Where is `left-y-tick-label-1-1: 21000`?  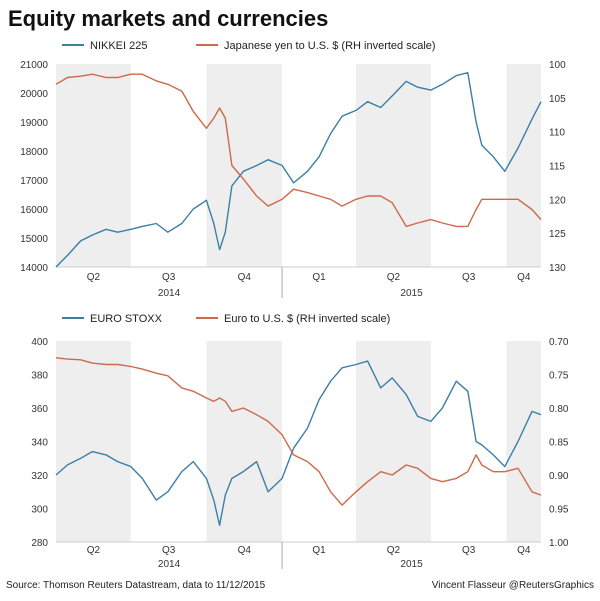
left-y-tick-label-1-1: 21000 is located at coordinates (34, 65).